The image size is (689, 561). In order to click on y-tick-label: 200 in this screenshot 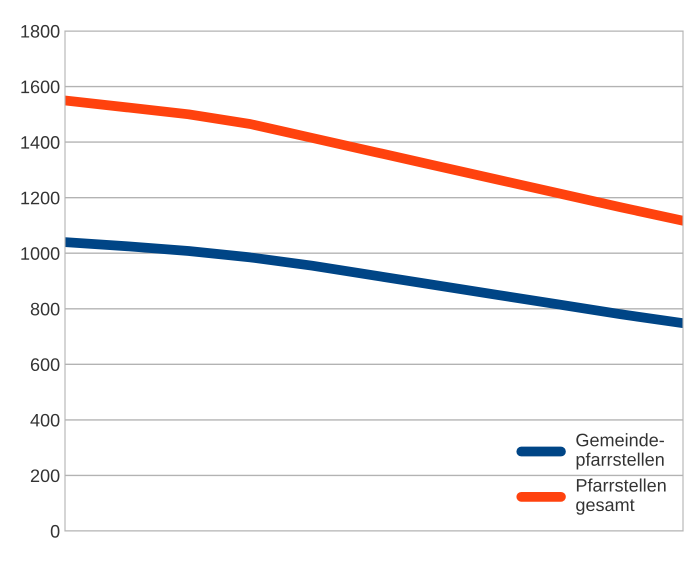, I will do `click(45, 475)`.